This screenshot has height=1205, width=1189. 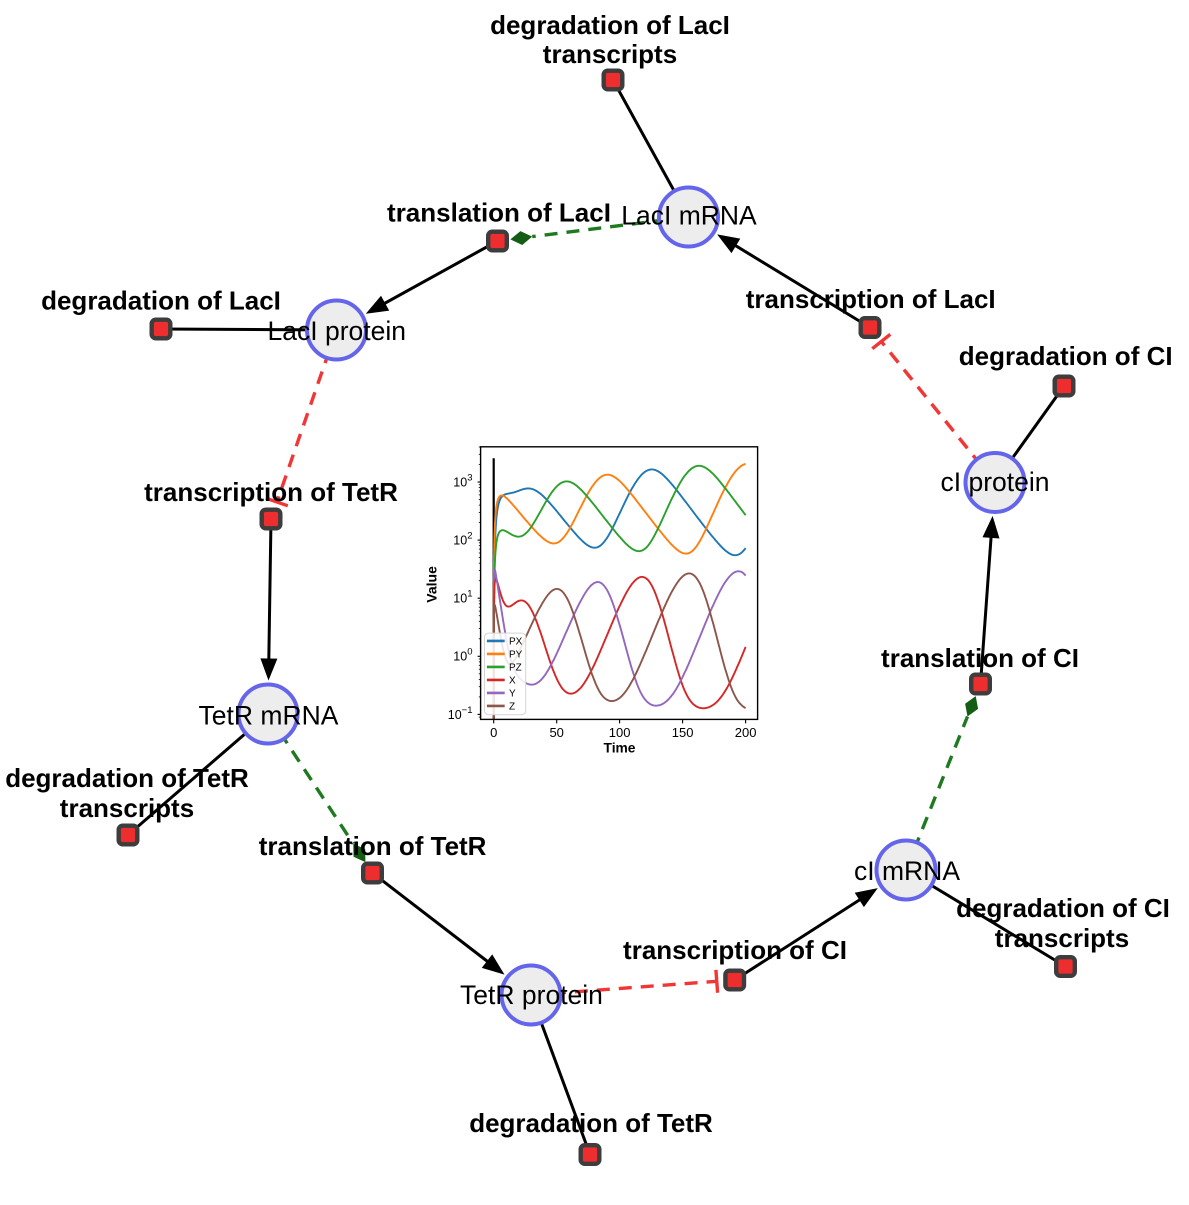 What do you see at coordinates (689, 216) in the screenshot?
I see `svg-text: LacI mRNA` at bounding box center [689, 216].